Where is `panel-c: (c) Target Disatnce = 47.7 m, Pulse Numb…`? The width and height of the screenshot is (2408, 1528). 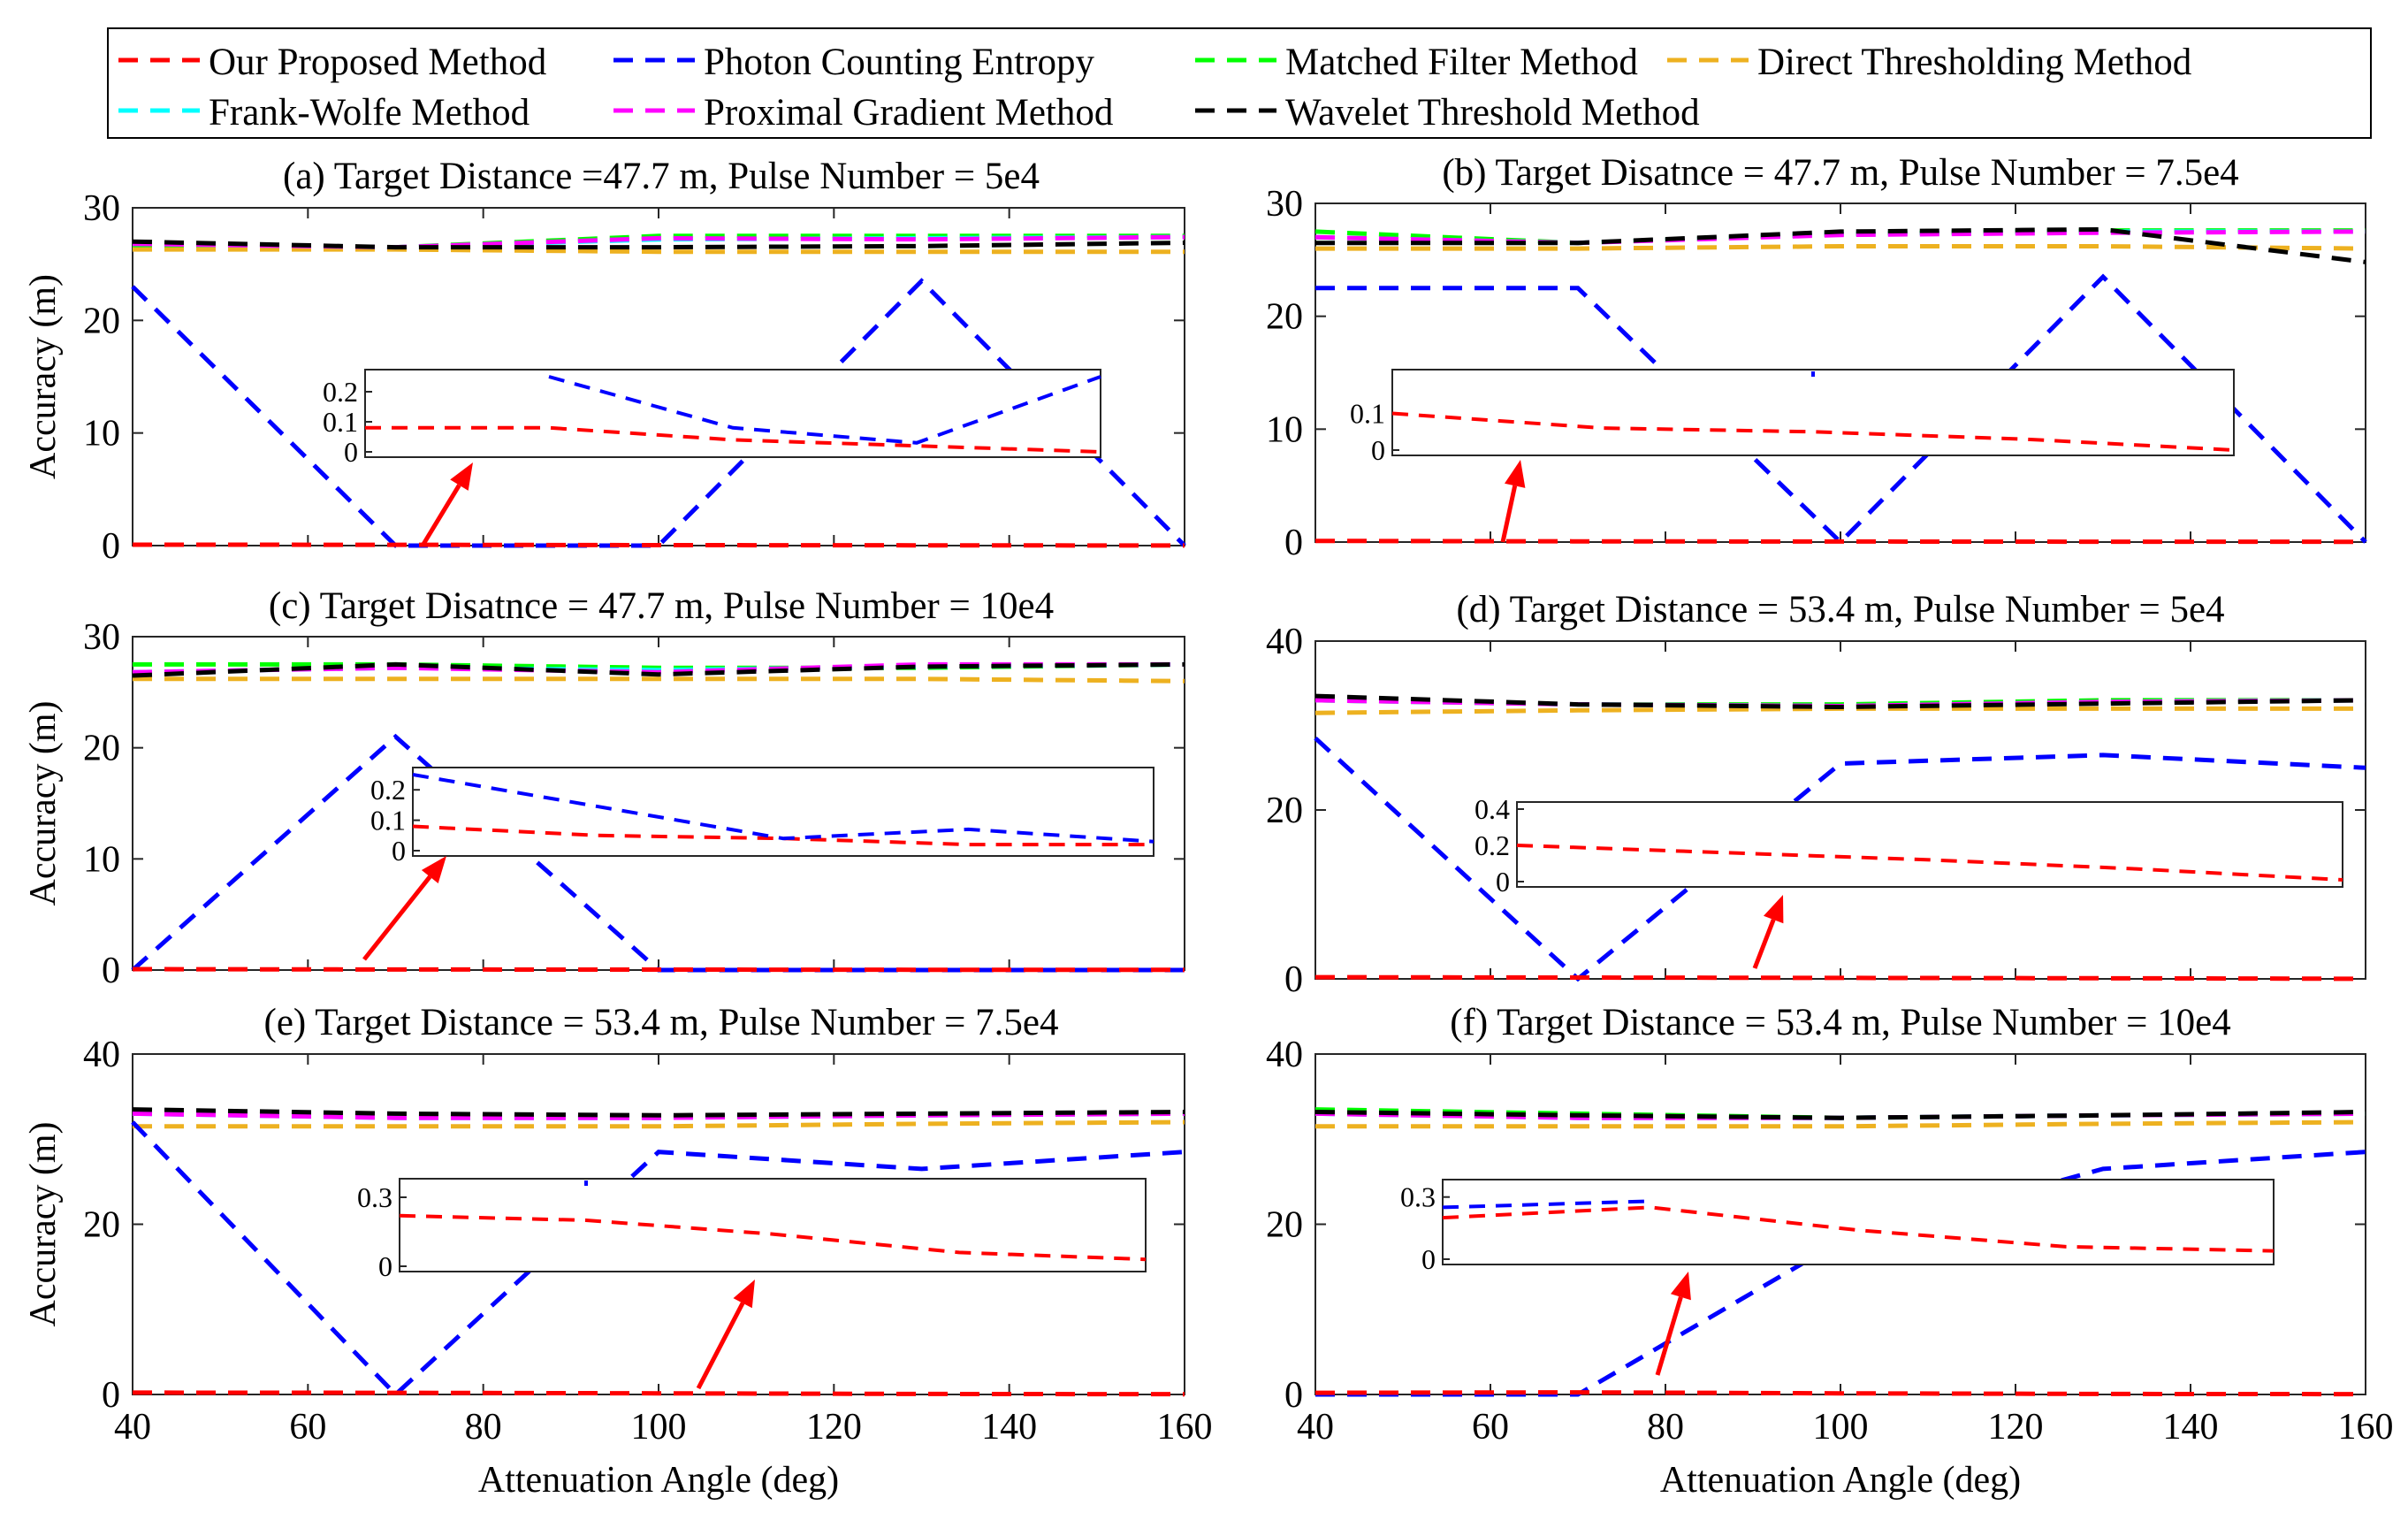 panel-c: (c) Target Disatnce = 47.7 m, Pulse Numb… is located at coordinates (604, 788).